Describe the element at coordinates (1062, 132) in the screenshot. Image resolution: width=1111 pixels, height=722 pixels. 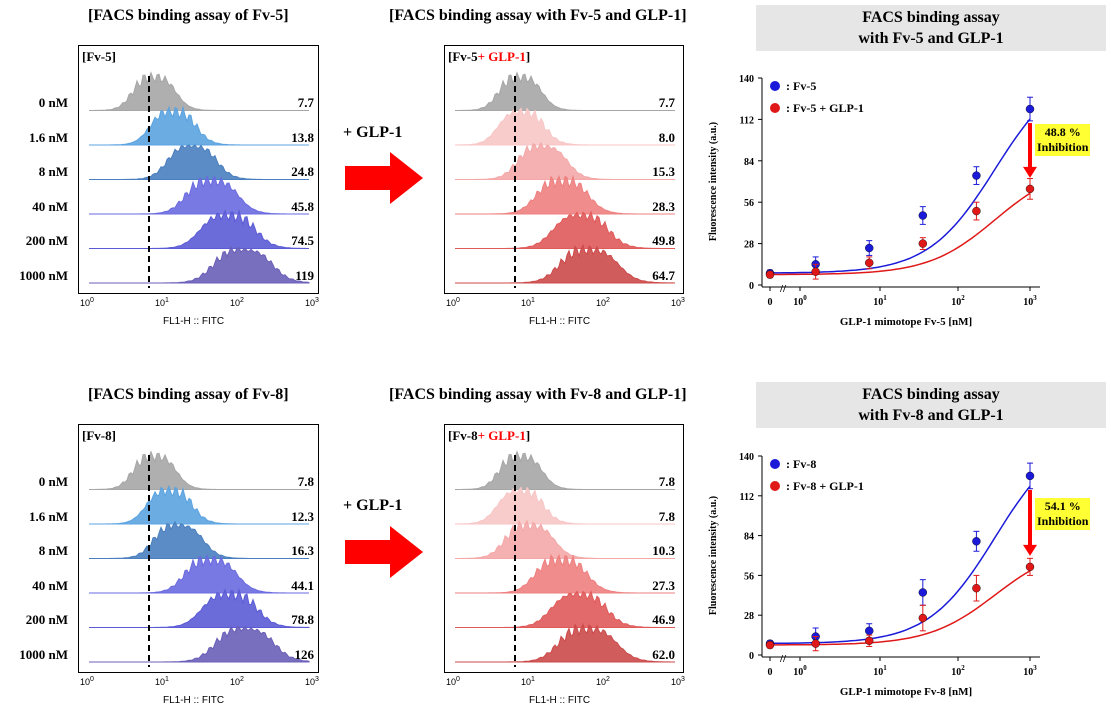
I see `inhibition-percent-1: 48.8 %` at that location.